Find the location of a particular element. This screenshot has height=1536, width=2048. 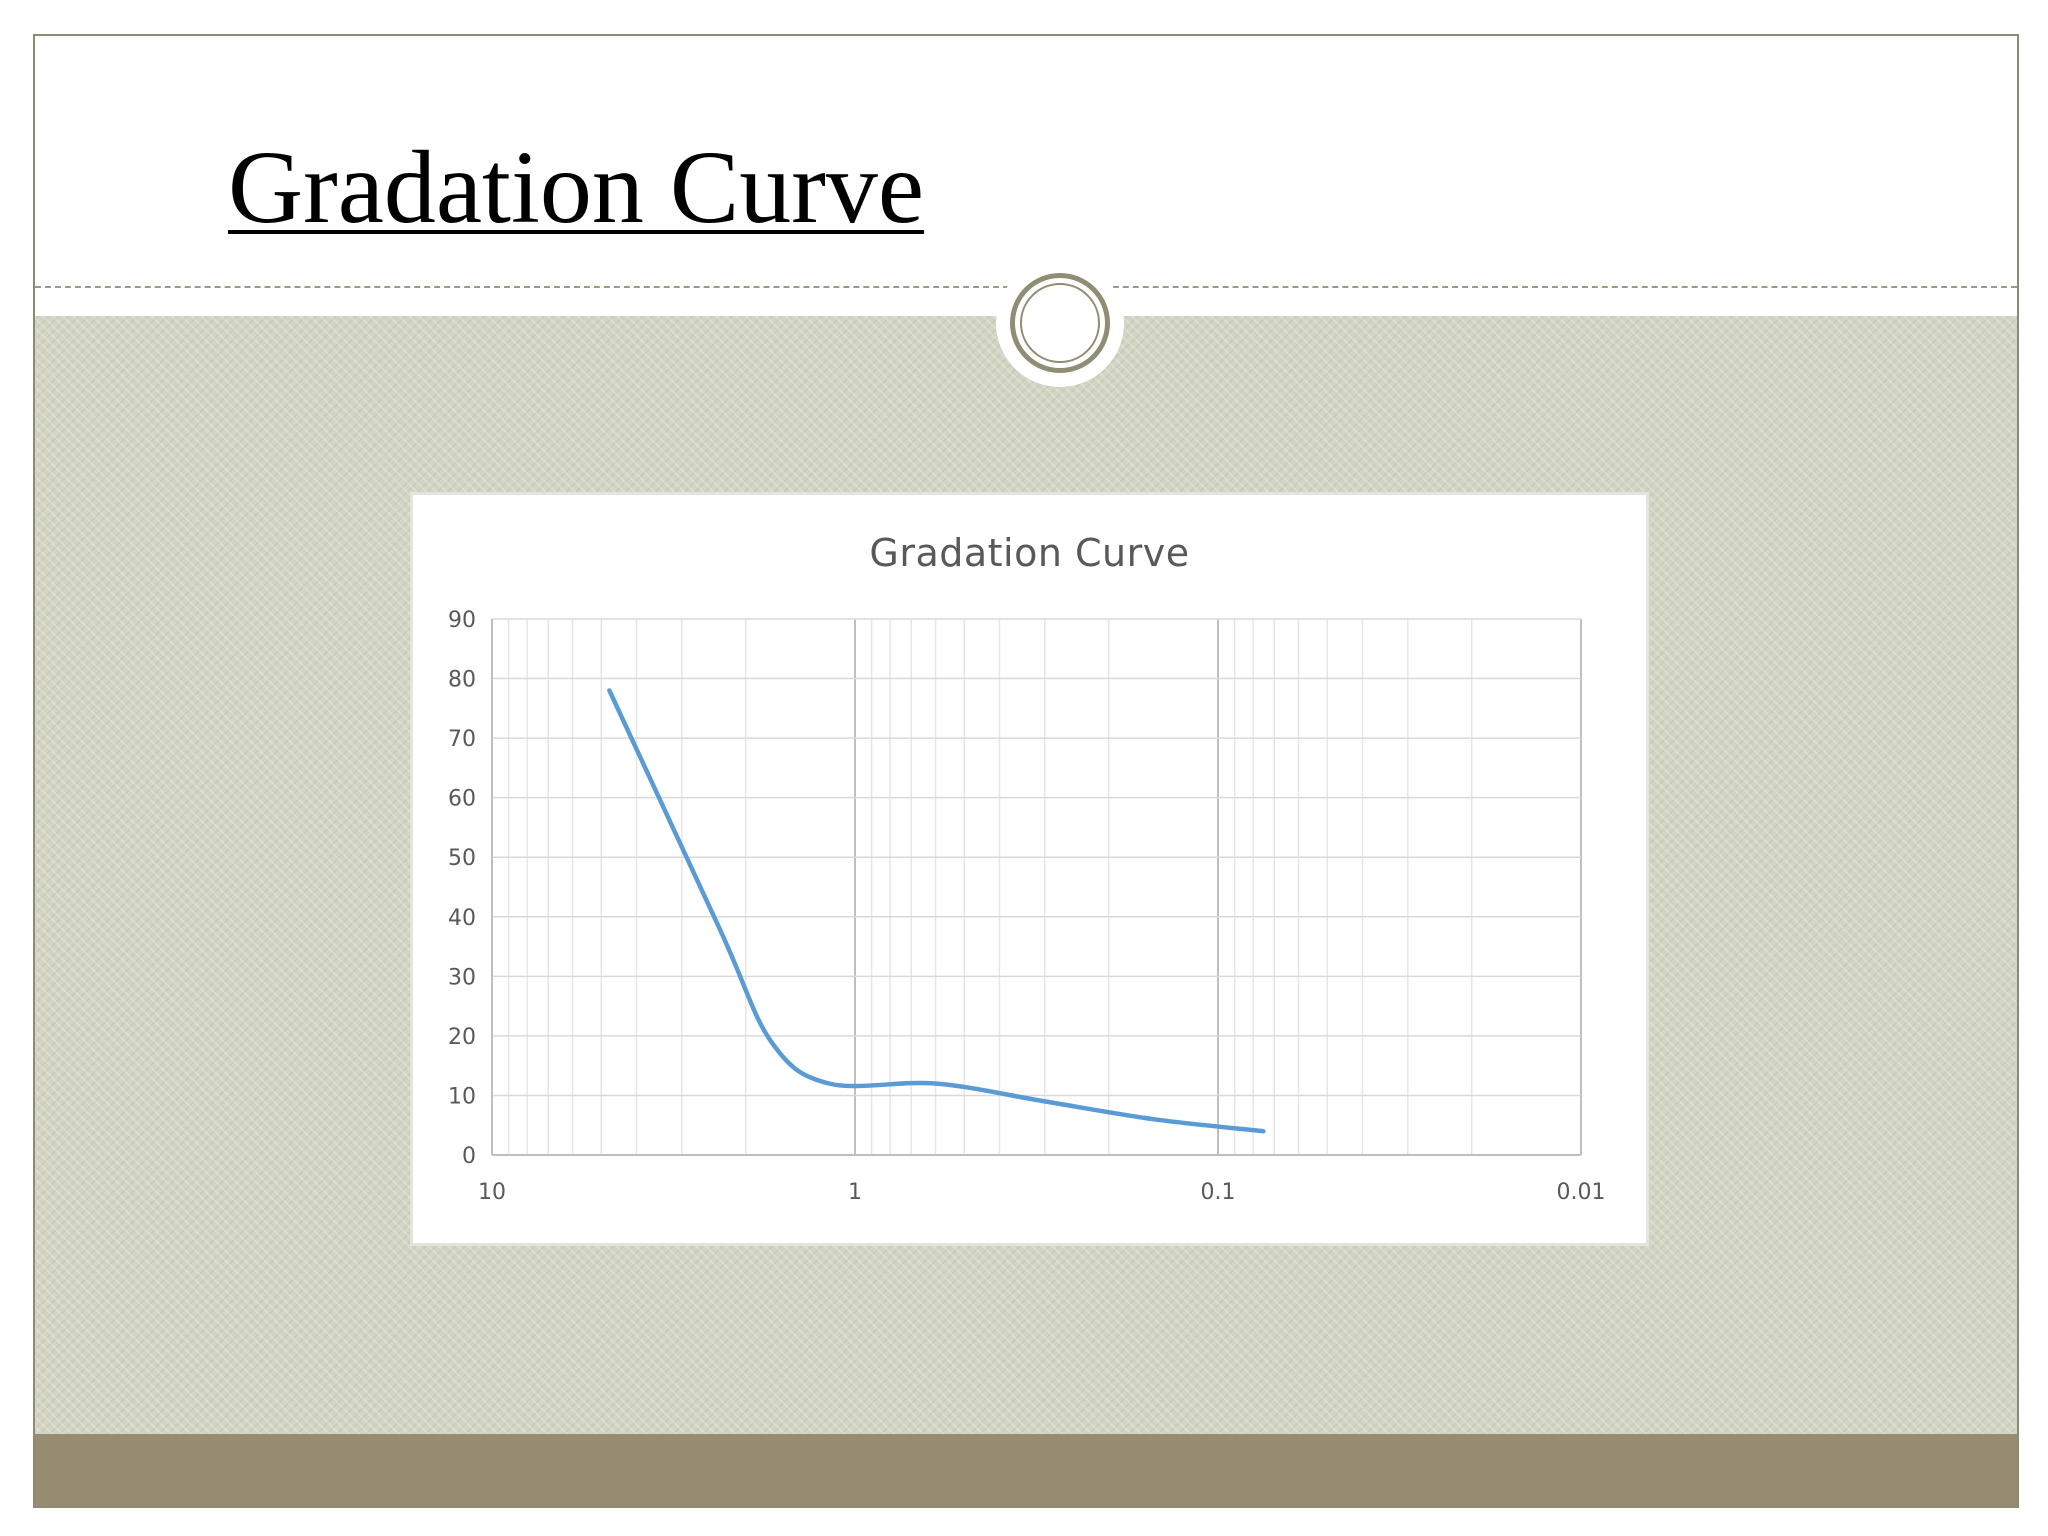

series-line is located at coordinates (936, 911).